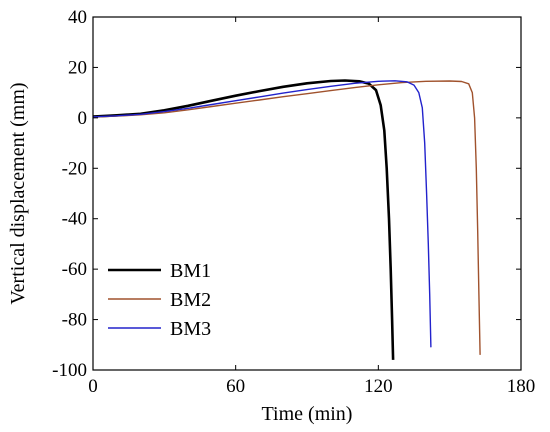 The image size is (550, 432). What do you see at coordinates (74, 219) in the screenshot?
I see `y-tick-label: -40` at bounding box center [74, 219].